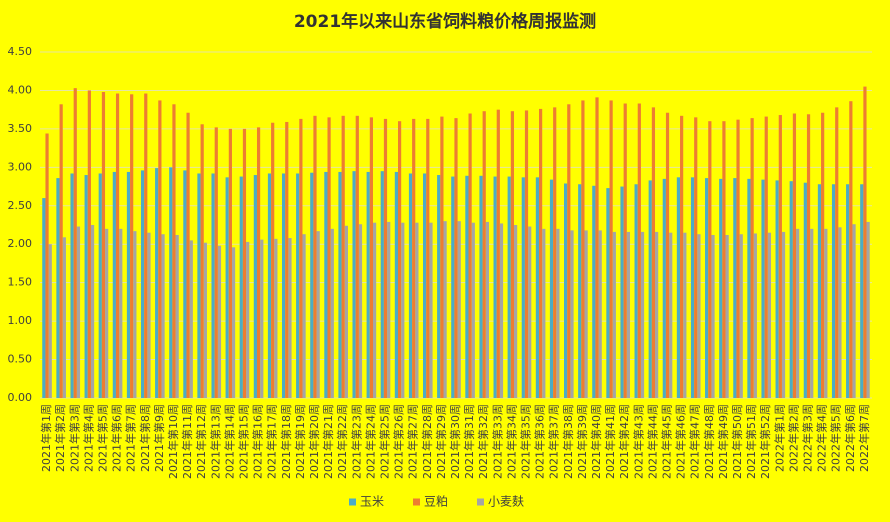  What do you see at coordinates (436, 501) in the screenshot?
I see `legend-label: 豆粕` at bounding box center [436, 501].